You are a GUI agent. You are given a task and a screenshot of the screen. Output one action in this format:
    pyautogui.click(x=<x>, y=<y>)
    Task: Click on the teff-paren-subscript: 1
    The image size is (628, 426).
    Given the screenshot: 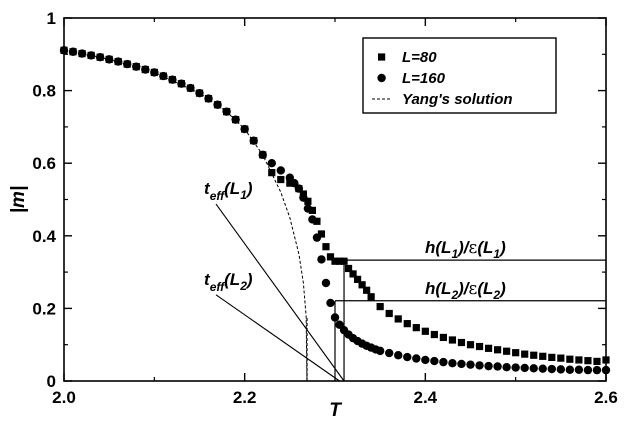 What is the action you would take?
    pyautogui.click(x=243, y=195)
    